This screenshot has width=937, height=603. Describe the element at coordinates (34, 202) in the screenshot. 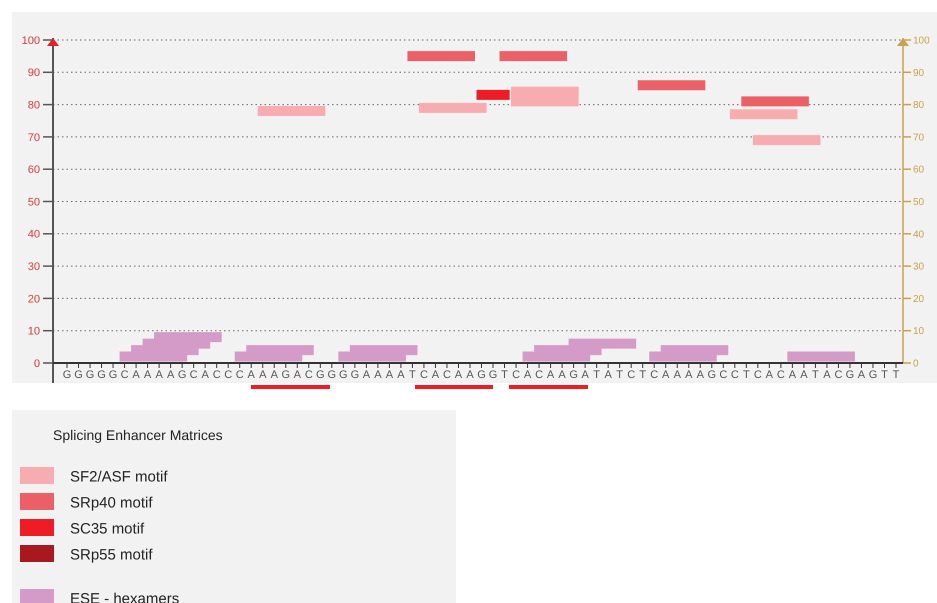

I see `y-tick-label: 50` at that location.